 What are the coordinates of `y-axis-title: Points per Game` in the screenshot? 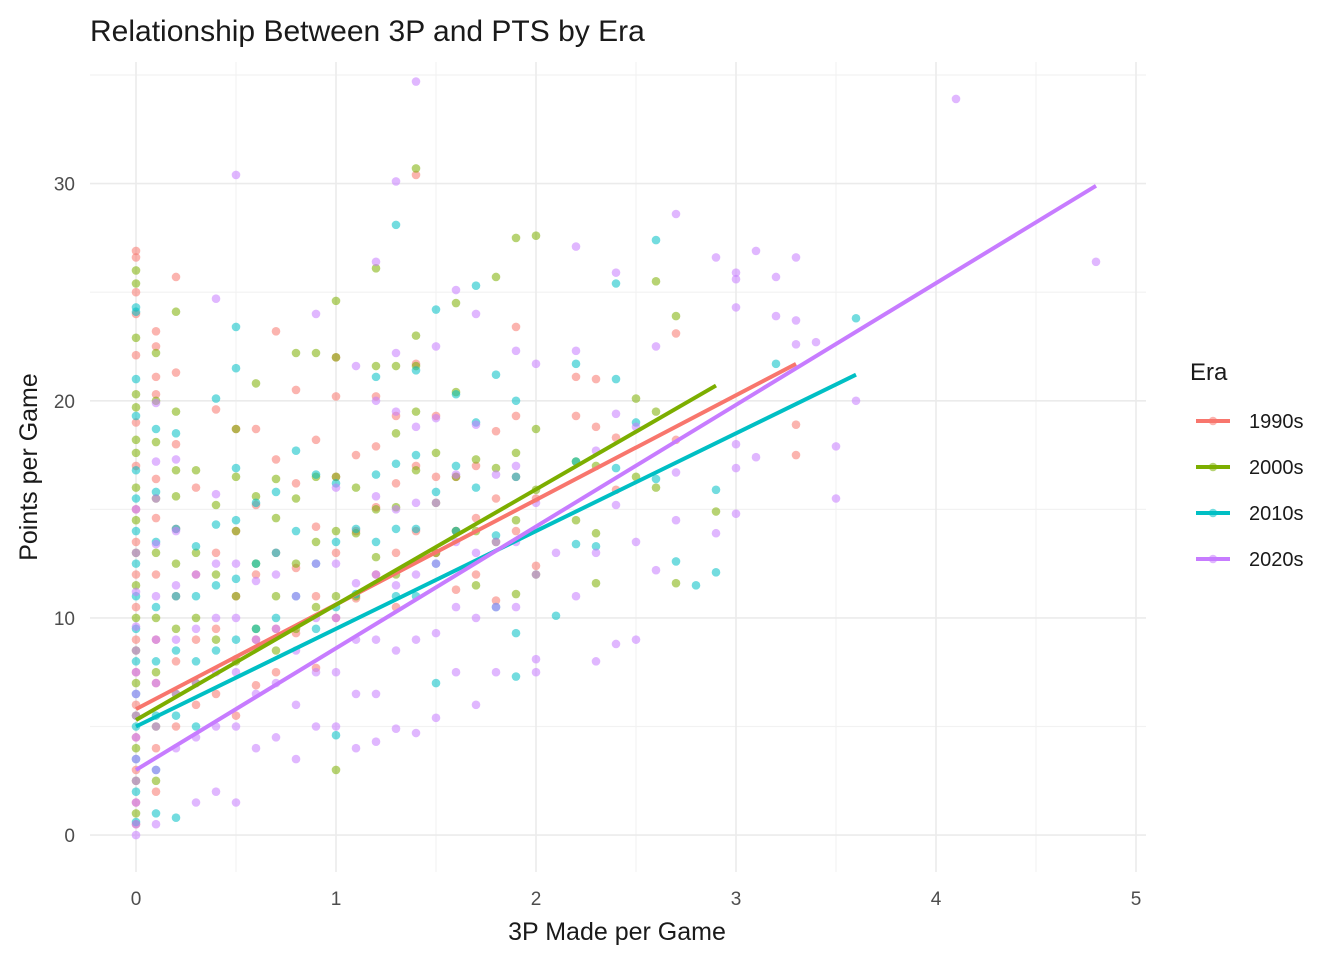 It's located at (29, 467).